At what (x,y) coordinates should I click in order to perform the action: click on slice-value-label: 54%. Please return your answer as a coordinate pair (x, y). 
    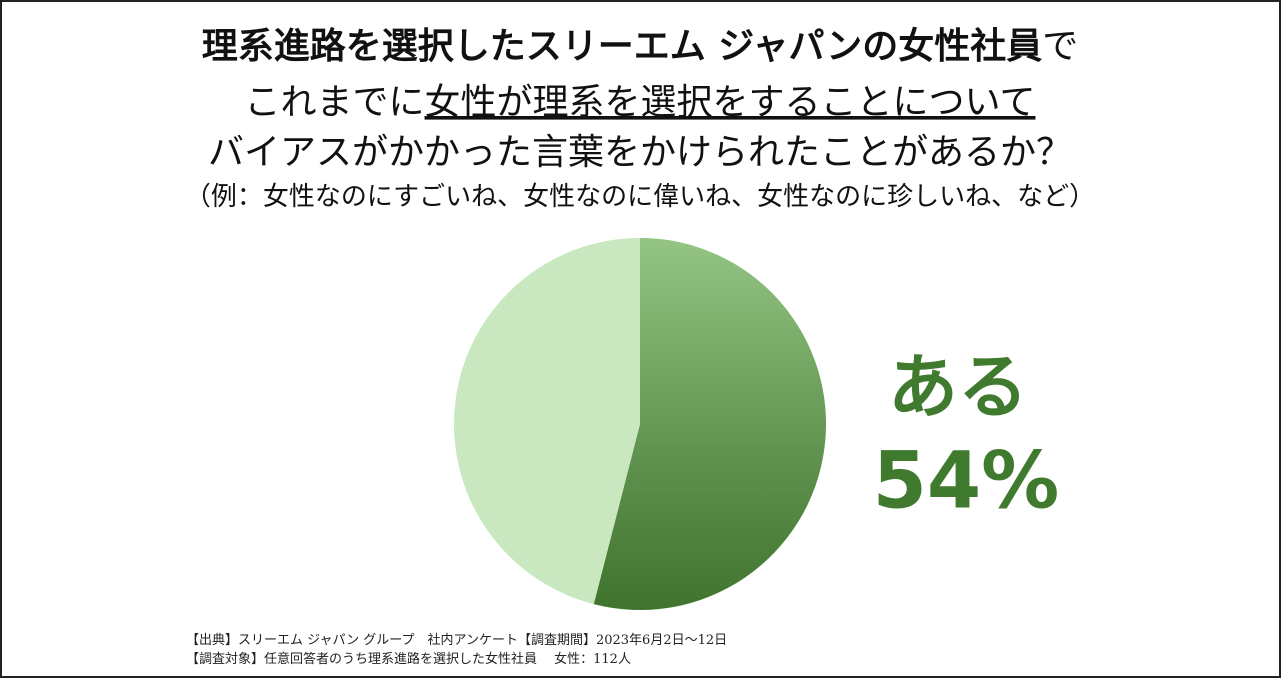
    Looking at the image, I should click on (966, 481).